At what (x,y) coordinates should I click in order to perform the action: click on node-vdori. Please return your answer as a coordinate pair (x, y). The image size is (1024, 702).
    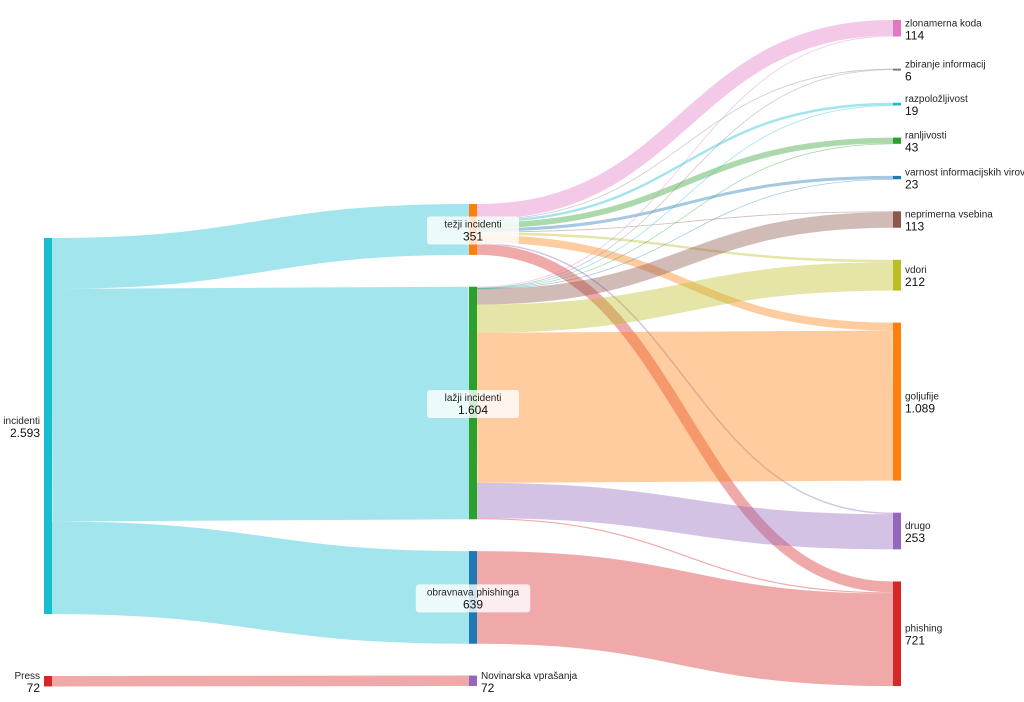
    Looking at the image, I should click on (897, 275).